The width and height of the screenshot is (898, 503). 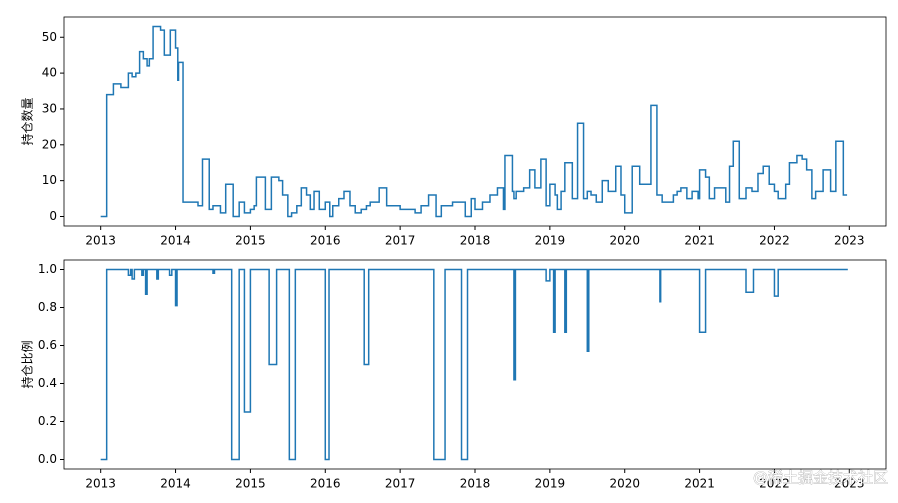 What do you see at coordinates (820, 478) in the screenshot?
I see `watermark: @稀土掘金技术社区` at bounding box center [820, 478].